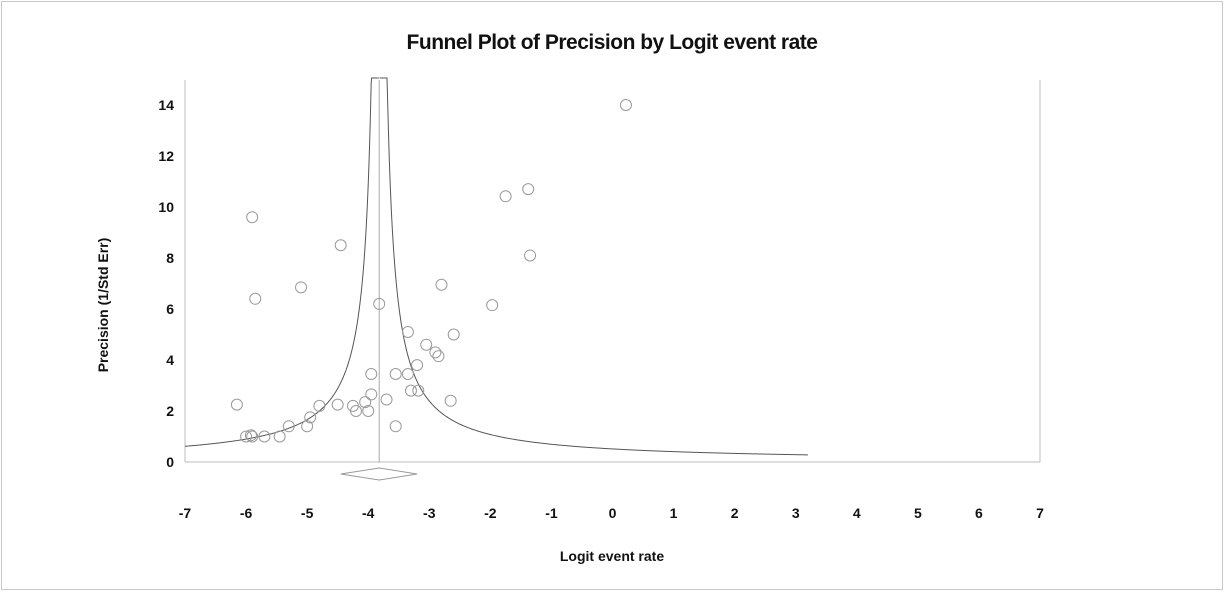  I want to click on x-tick-label: 0, so click(613, 513).